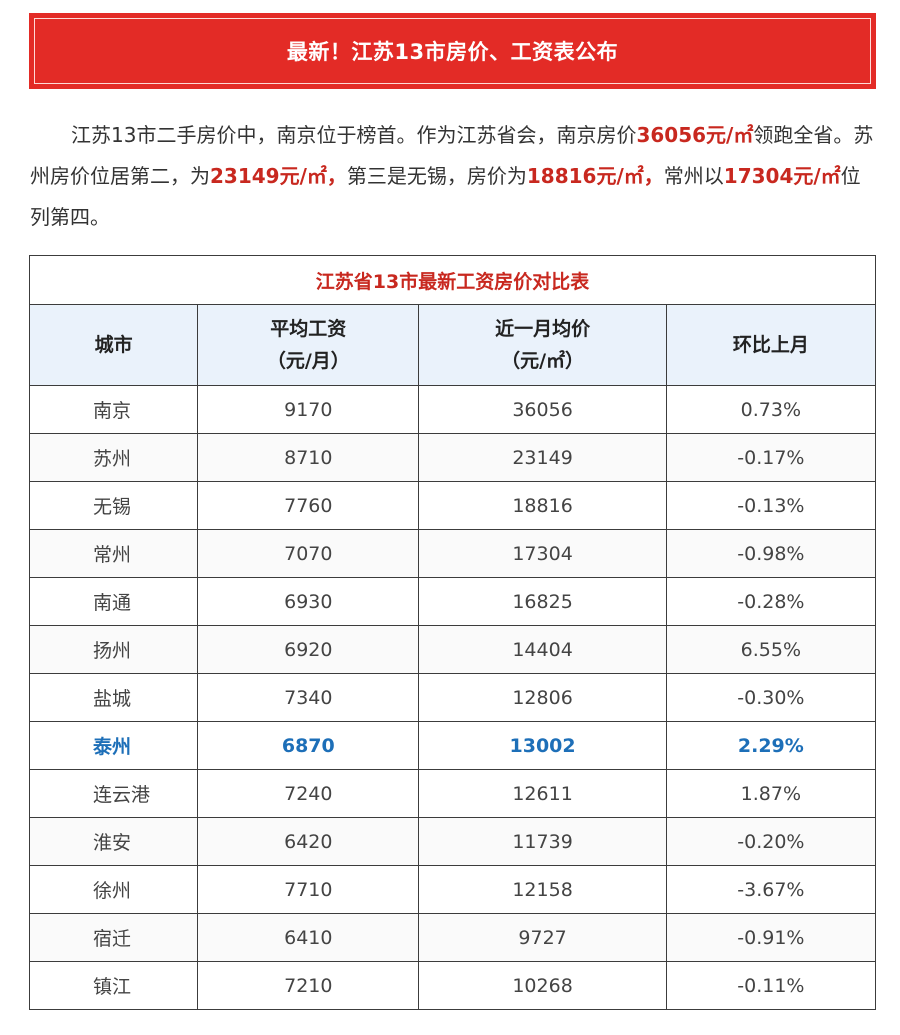 This screenshot has height=1035, width=900. I want to click on table-row: 扬州 6920 14404 6.55%, so click(452, 649).